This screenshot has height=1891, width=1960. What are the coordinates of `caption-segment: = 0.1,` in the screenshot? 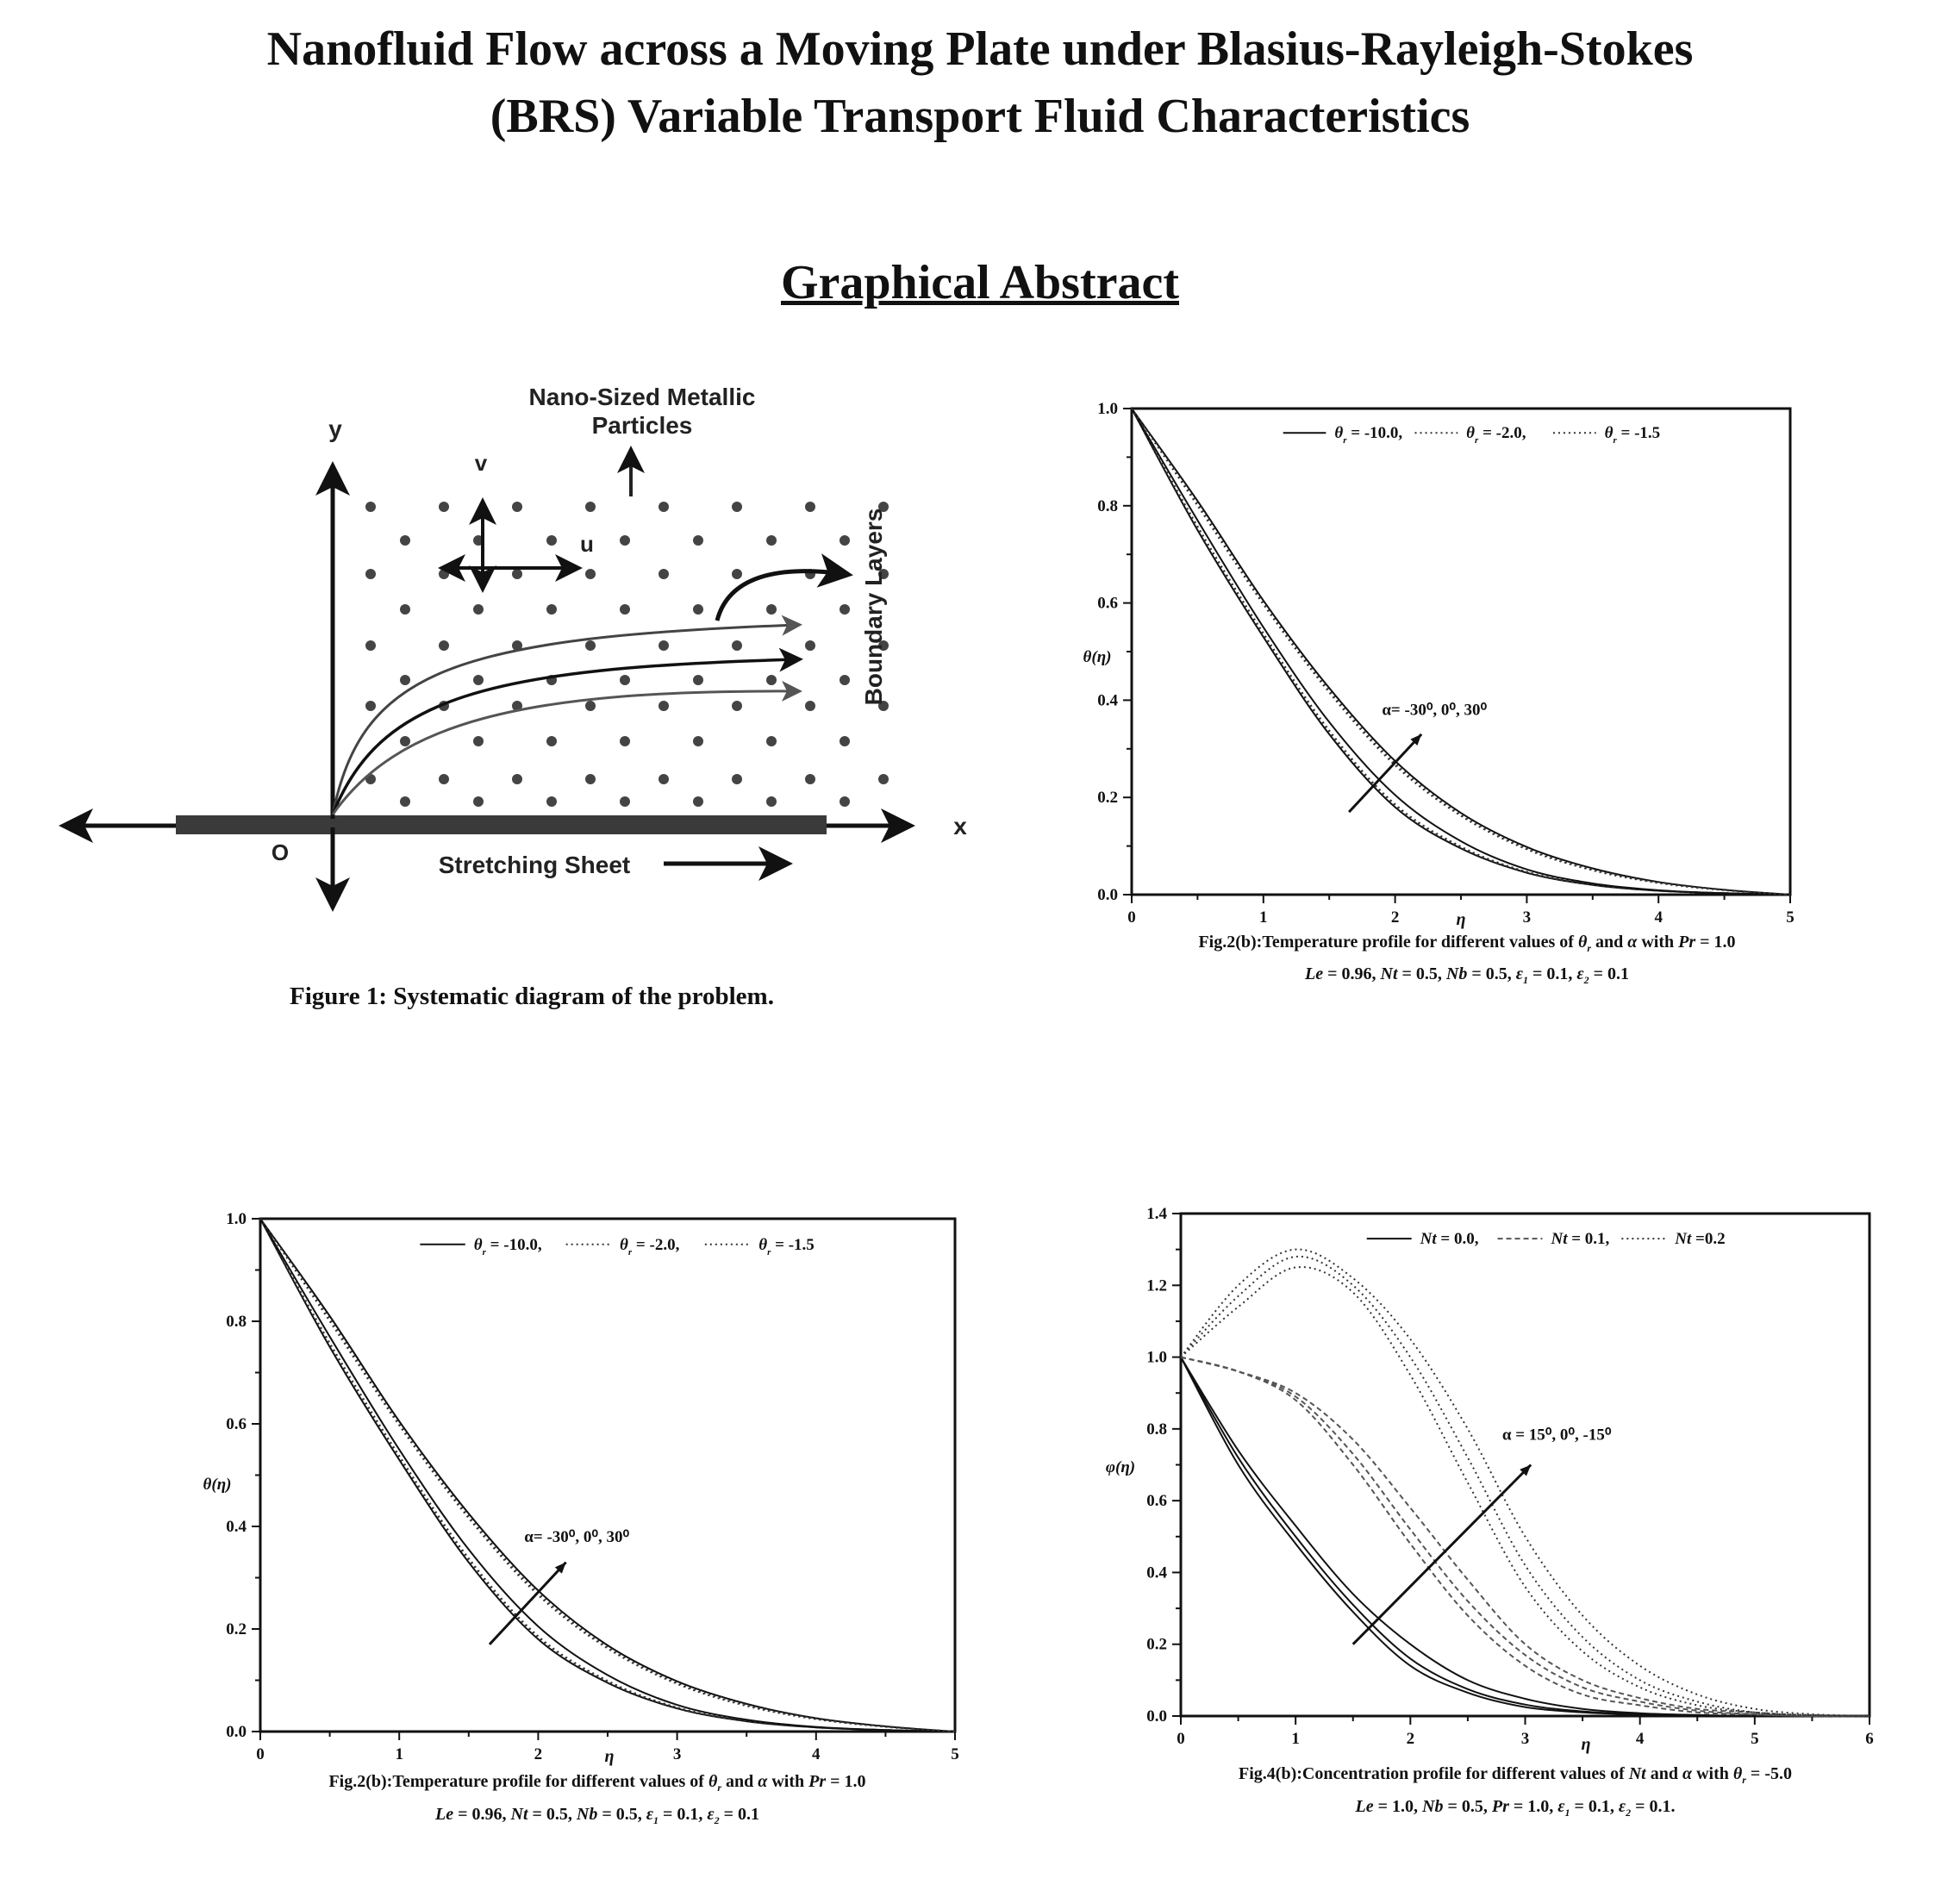 It's located at (683, 1814).